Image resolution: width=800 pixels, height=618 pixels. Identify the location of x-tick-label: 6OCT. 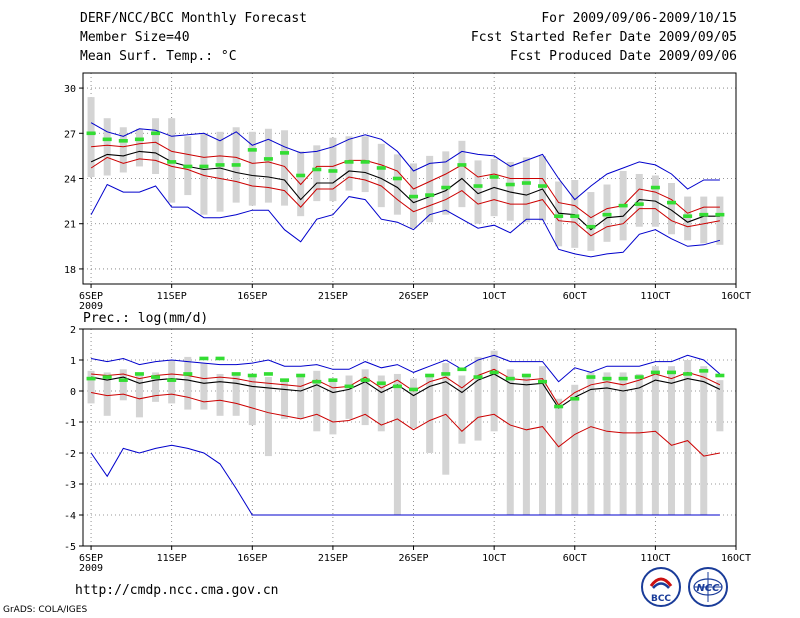
(575, 296).